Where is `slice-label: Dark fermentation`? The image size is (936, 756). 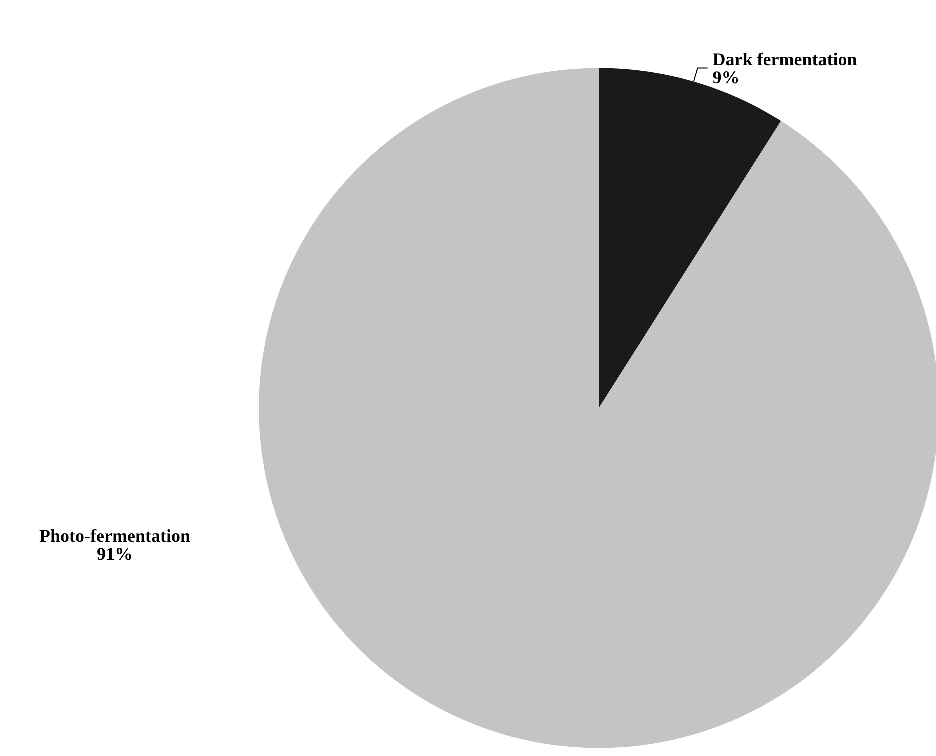
slice-label: Dark fermentation is located at coordinates (785, 59).